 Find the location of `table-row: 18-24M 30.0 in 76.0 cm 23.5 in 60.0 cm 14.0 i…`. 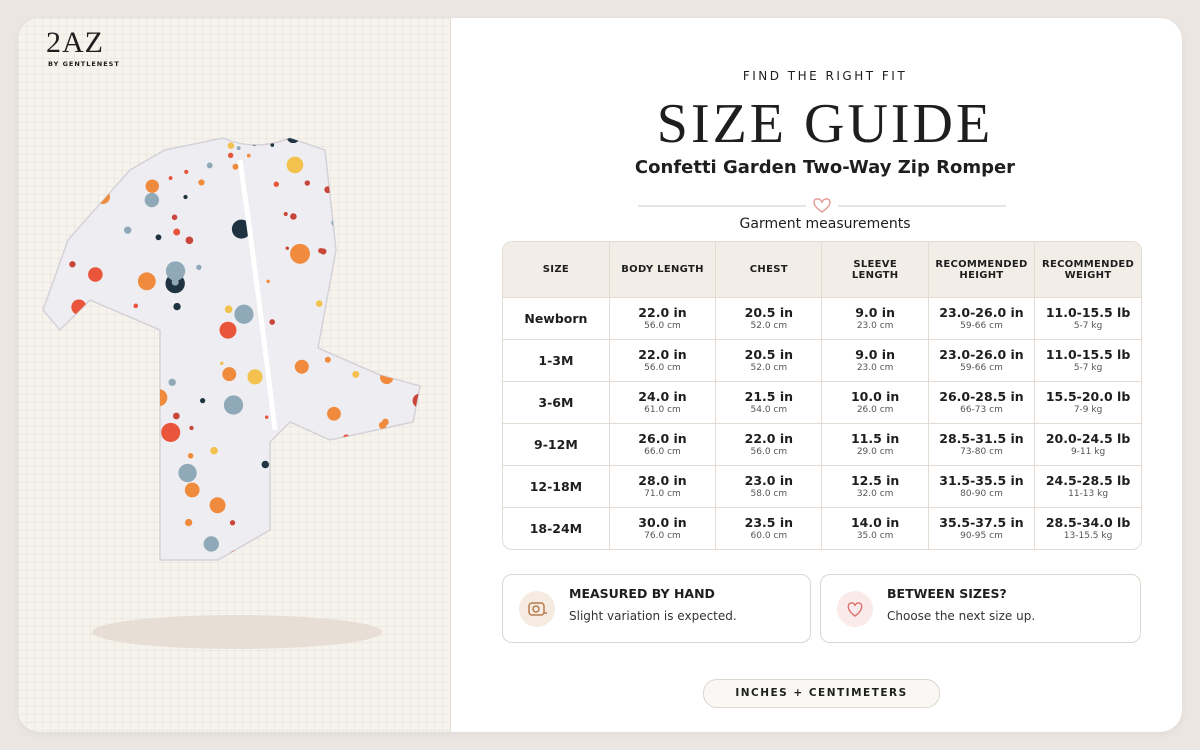

table-row: 18-24M 30.0 in 76.0 cm 23.5 in 60.0 cm 14.0 i… is located at coordinates (822, 528).